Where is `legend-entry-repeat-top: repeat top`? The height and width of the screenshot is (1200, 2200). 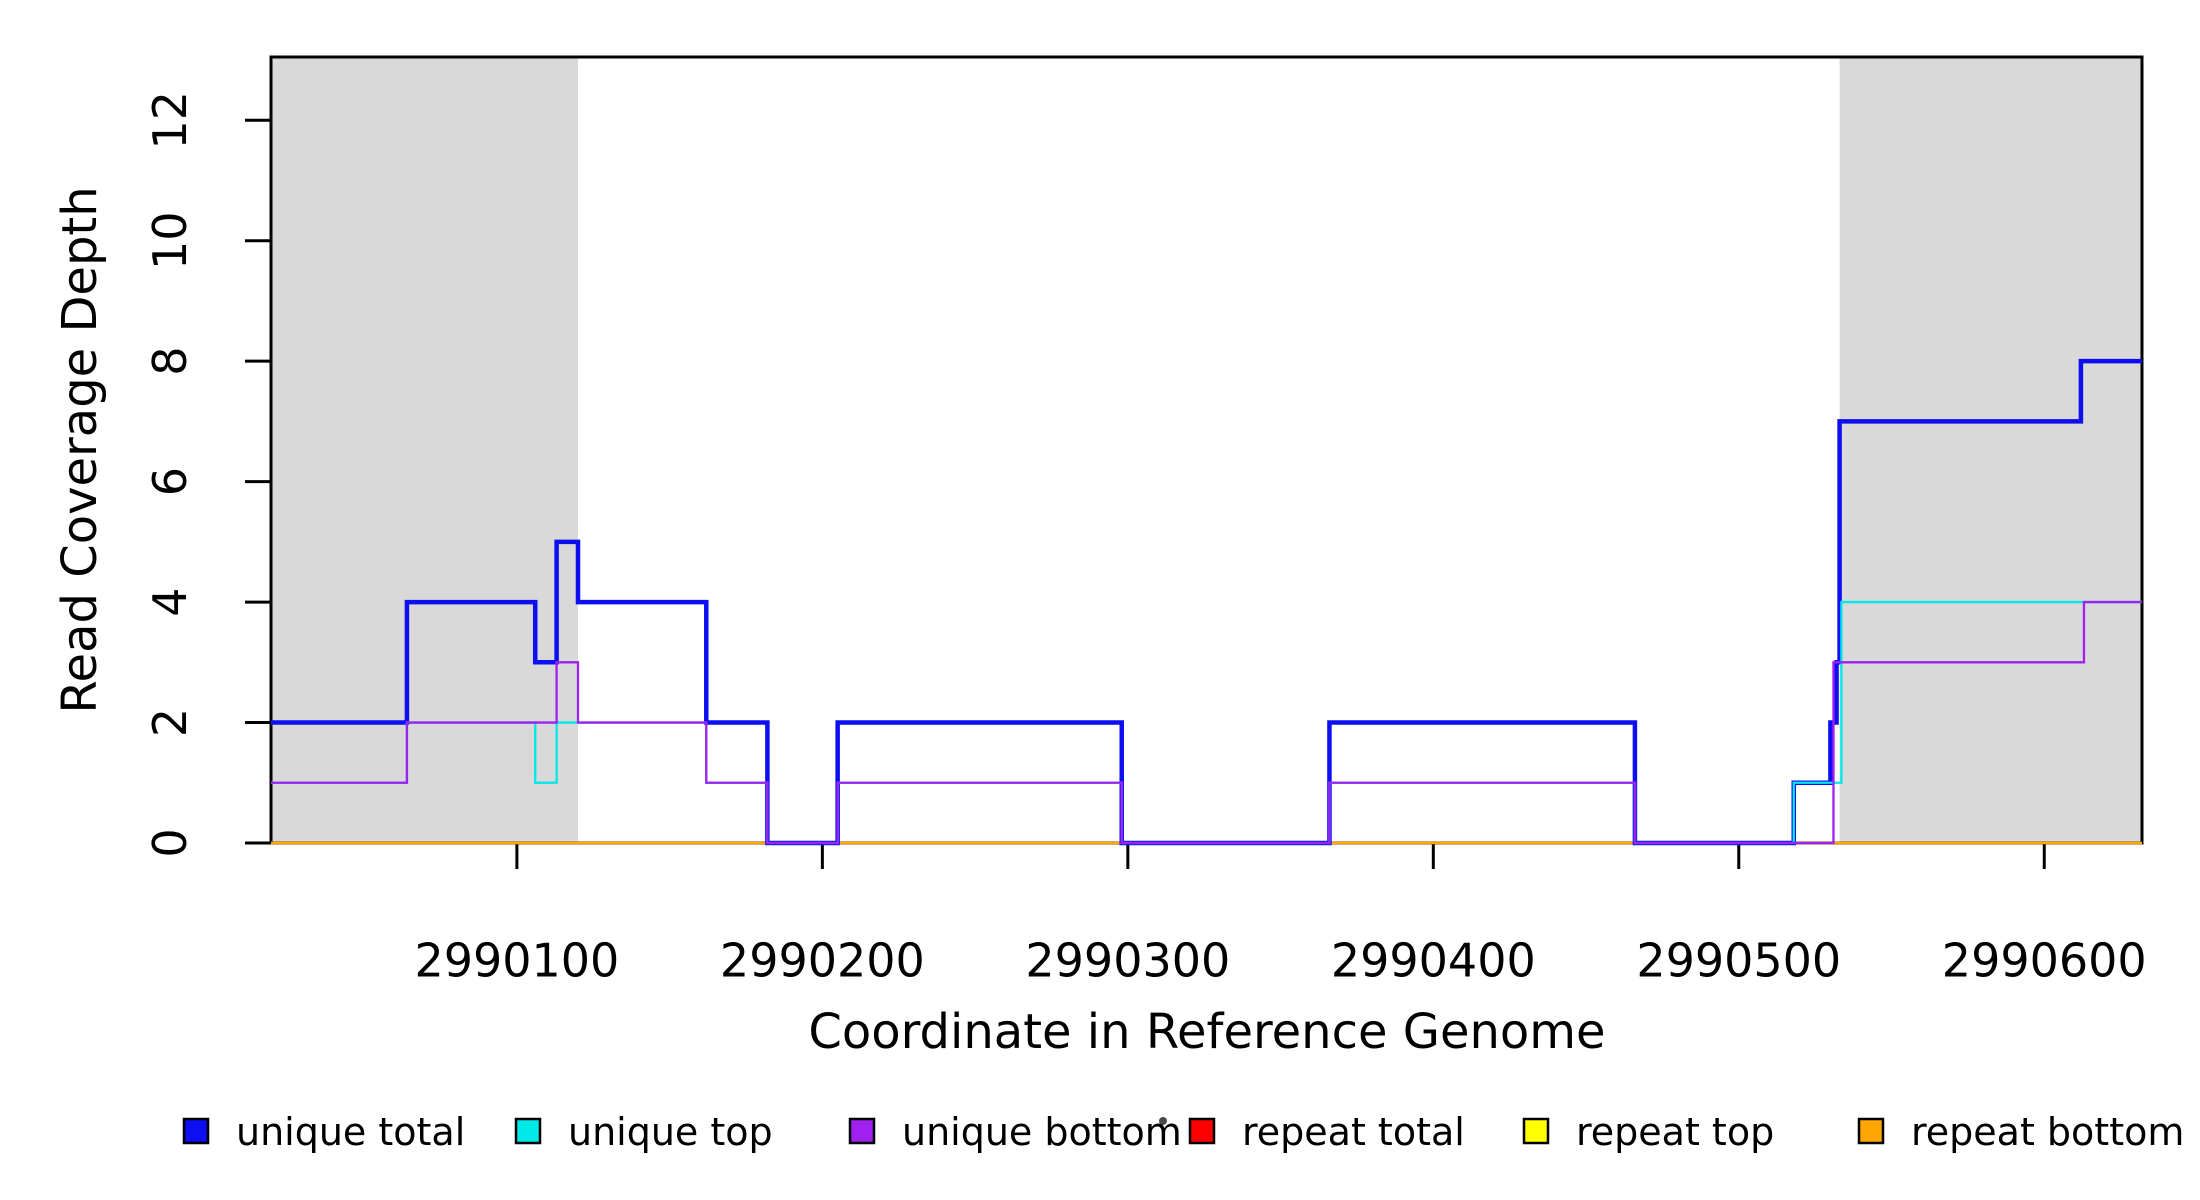 legend-entry-repeat-top: repeat top is located at coordinates (1648, 1132).